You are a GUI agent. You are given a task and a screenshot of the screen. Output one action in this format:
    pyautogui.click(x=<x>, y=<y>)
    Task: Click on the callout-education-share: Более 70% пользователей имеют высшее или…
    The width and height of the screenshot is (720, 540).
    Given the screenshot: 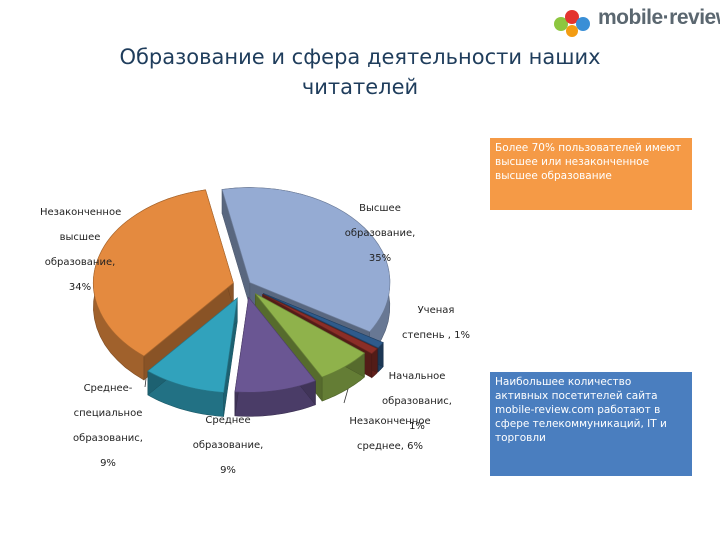 What is the action you would take?
    pyautogui.click(x=591, y=174)
    